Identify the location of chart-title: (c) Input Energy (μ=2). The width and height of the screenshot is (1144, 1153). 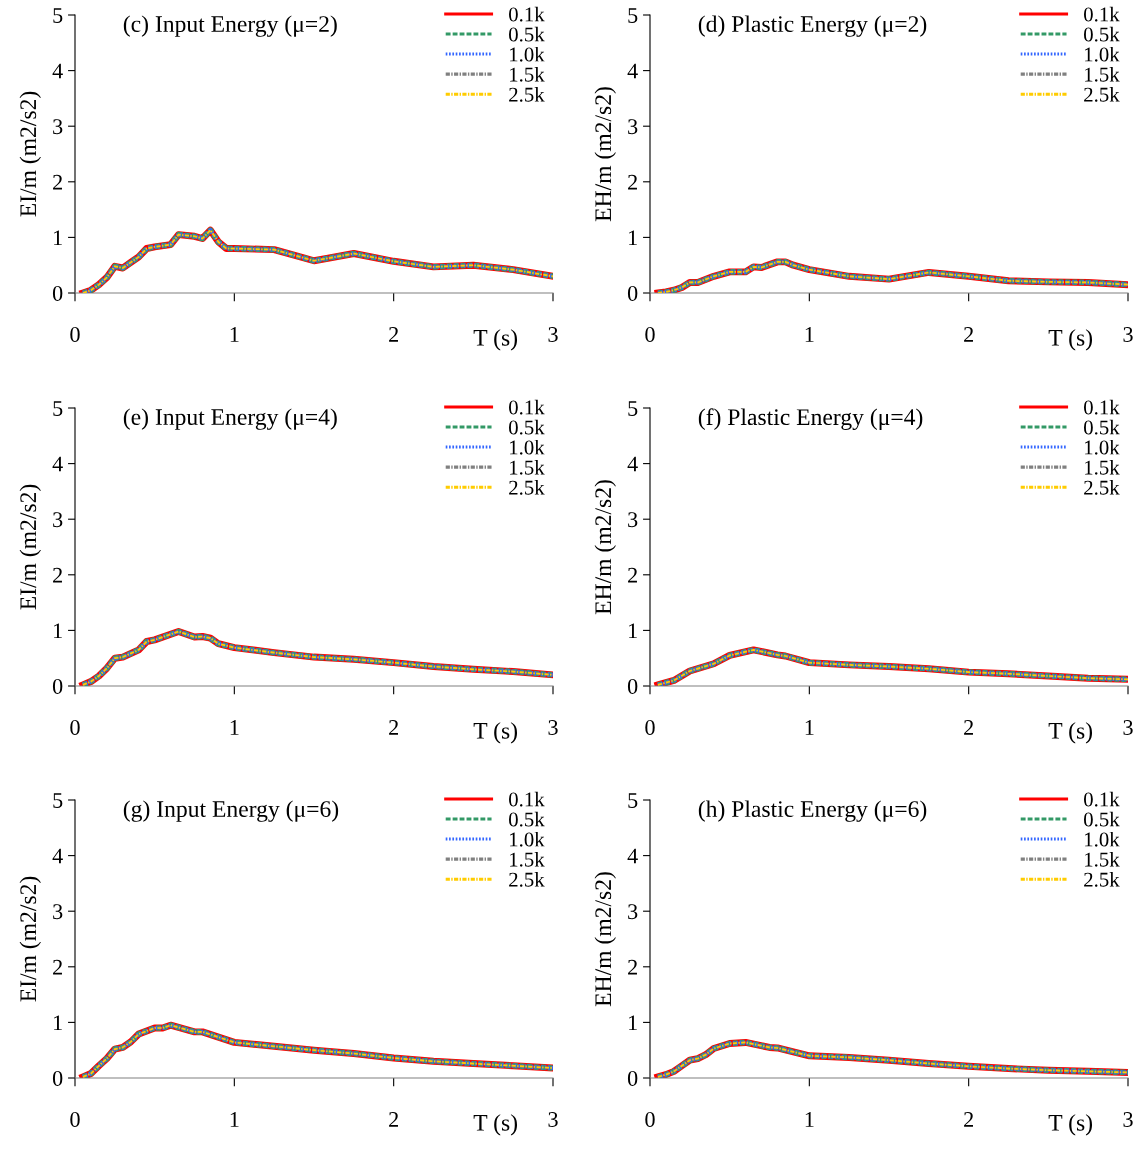
(230, 26).